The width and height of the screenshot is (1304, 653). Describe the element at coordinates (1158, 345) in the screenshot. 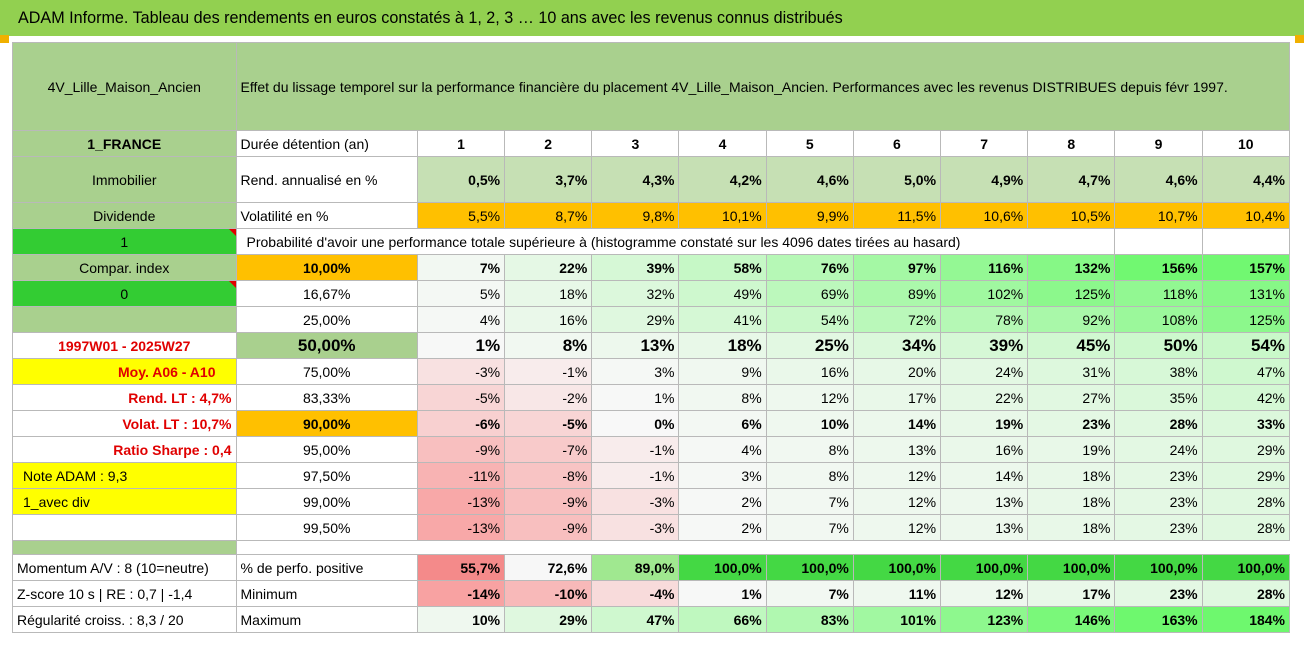

I see `probability-value: 50%` at that location.